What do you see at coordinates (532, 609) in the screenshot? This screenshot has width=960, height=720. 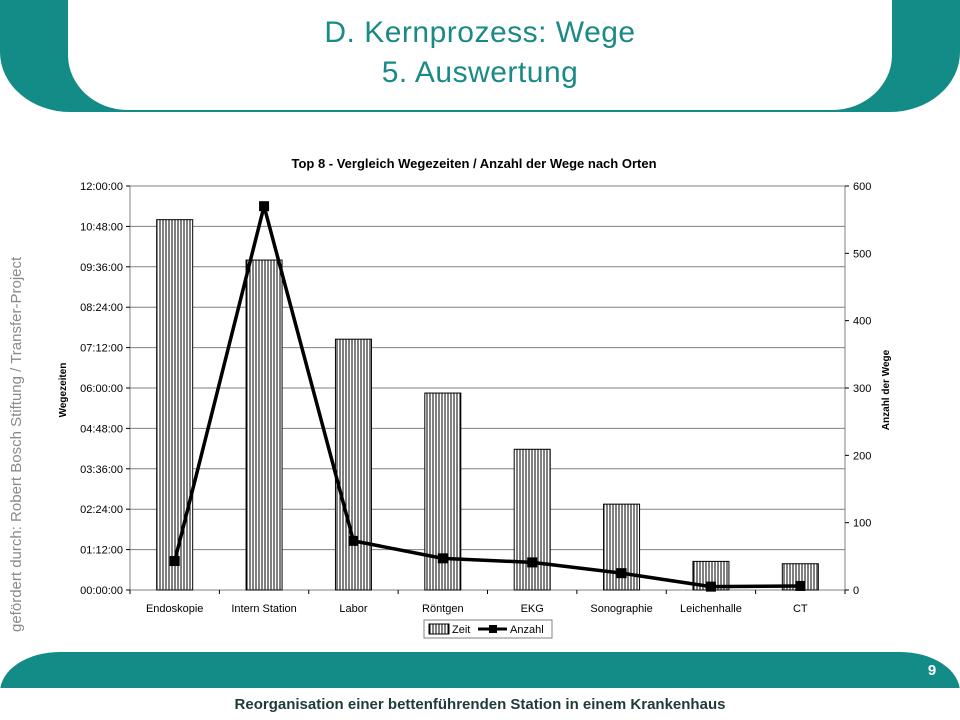 I see `x-tick-label: EKG` at bounding box center [532, 609].